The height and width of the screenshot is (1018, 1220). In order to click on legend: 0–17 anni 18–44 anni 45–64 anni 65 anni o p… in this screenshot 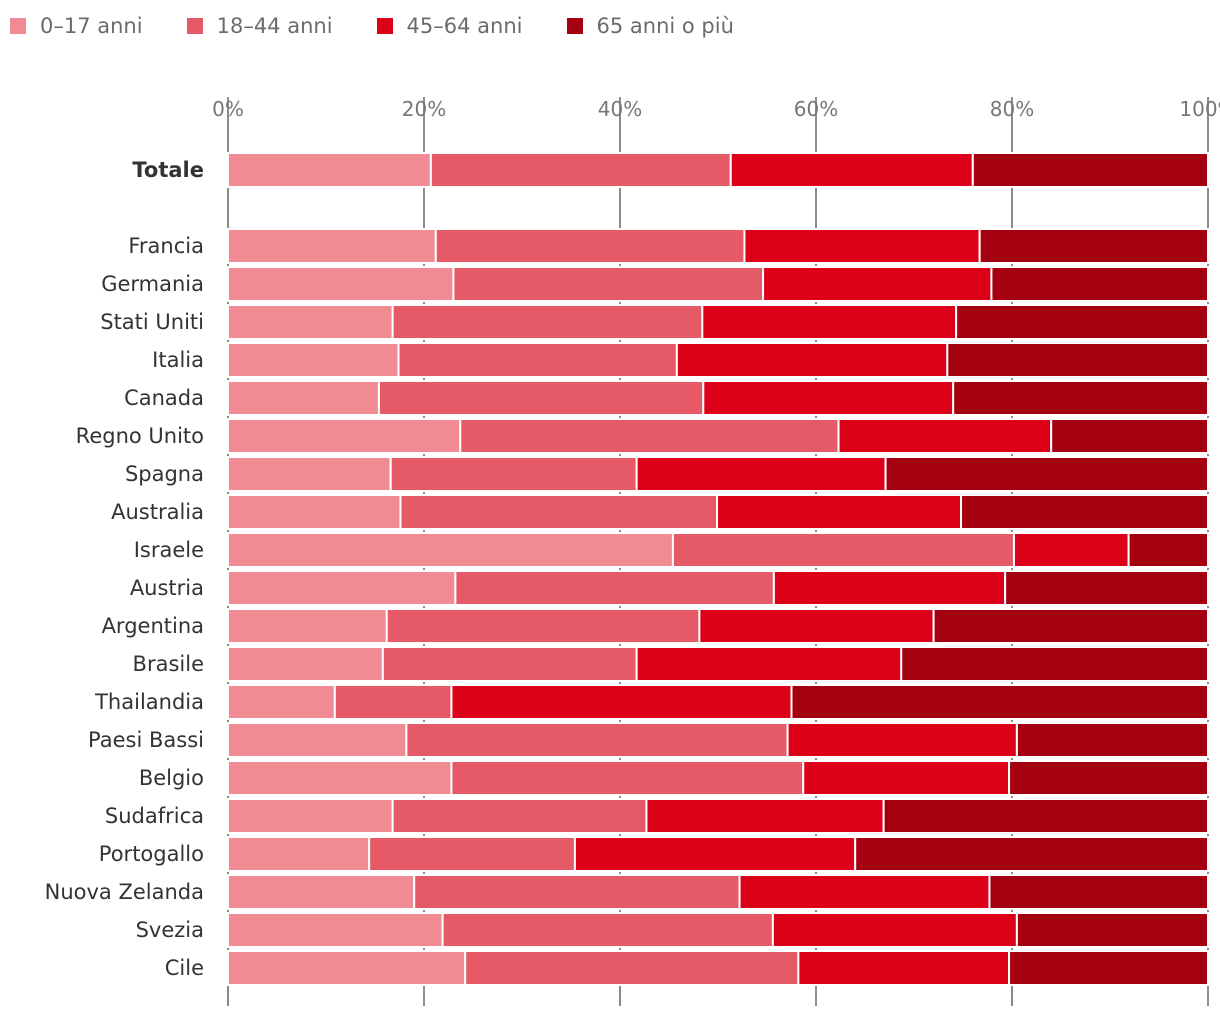, I will do `click(394, 26)`.